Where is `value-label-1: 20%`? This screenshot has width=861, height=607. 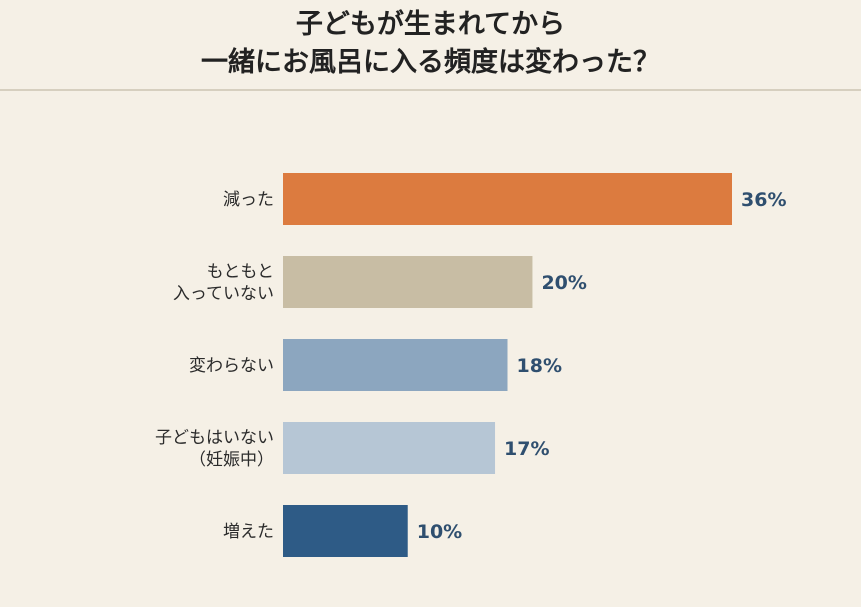
value-label-1: 20% is located at coordinates (563, 283).